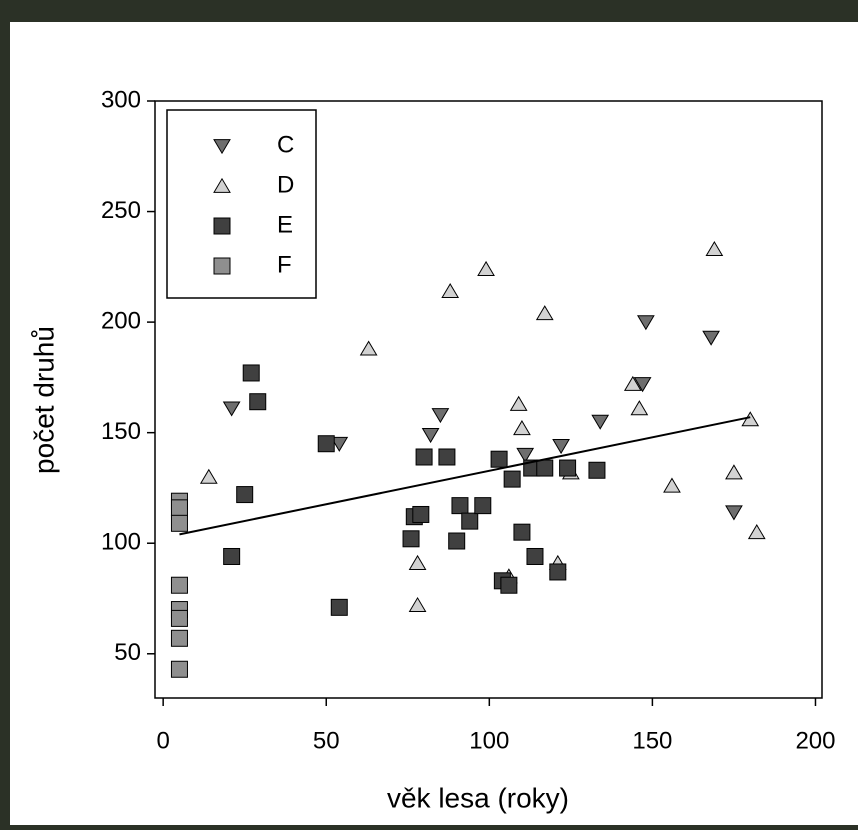 This screenshot has height=830, width=858. What do you see at coordinates (285, 224) in the screenshot?
I see `legend-label: E` at bounding box center [285, 224].